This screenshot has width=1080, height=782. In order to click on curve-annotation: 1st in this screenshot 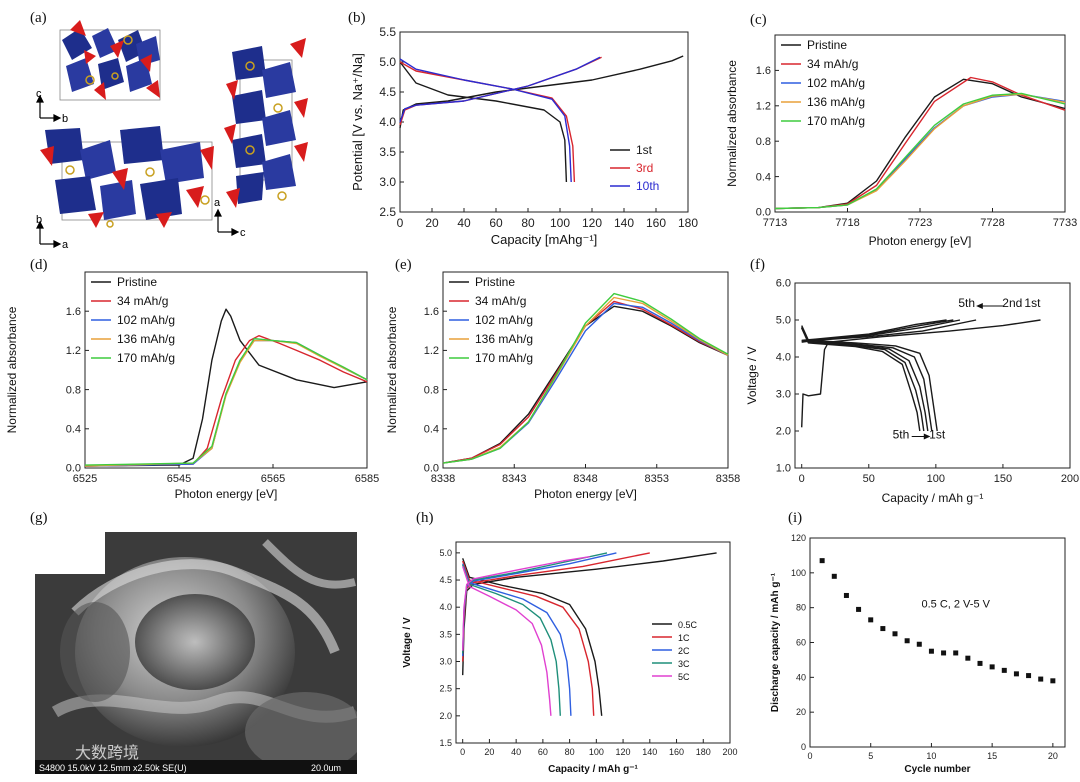, I will do `click(1032, 303)`.